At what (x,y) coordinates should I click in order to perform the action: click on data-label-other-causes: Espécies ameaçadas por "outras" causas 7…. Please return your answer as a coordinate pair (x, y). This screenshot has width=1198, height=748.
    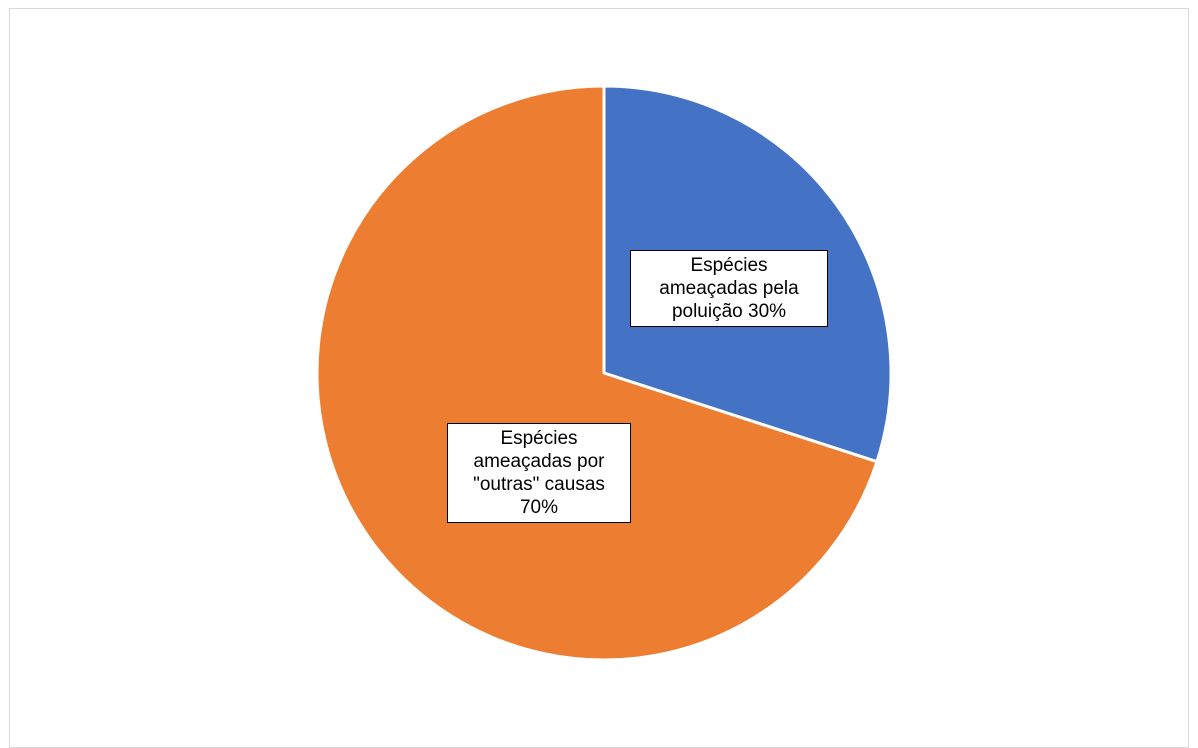
    Looking at the image, I should click on (539, 473).